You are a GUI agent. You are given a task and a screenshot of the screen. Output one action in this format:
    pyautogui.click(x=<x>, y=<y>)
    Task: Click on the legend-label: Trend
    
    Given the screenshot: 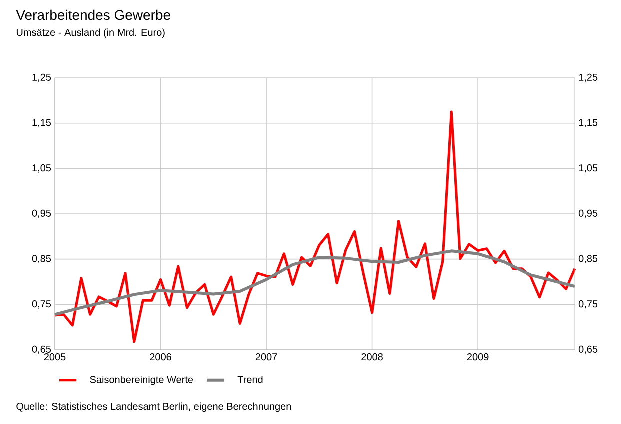 What is the action you would take?
    pyautogui.click(x=250, y=380)
    